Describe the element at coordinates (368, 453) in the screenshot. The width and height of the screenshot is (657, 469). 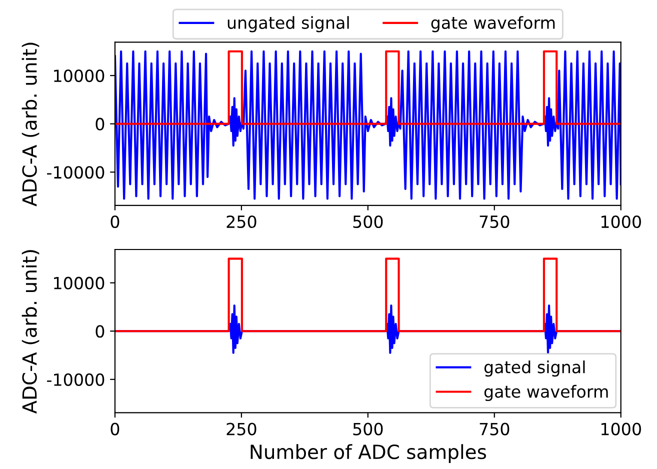
I see `x-axis-title: Number of ADC samples` at that location.